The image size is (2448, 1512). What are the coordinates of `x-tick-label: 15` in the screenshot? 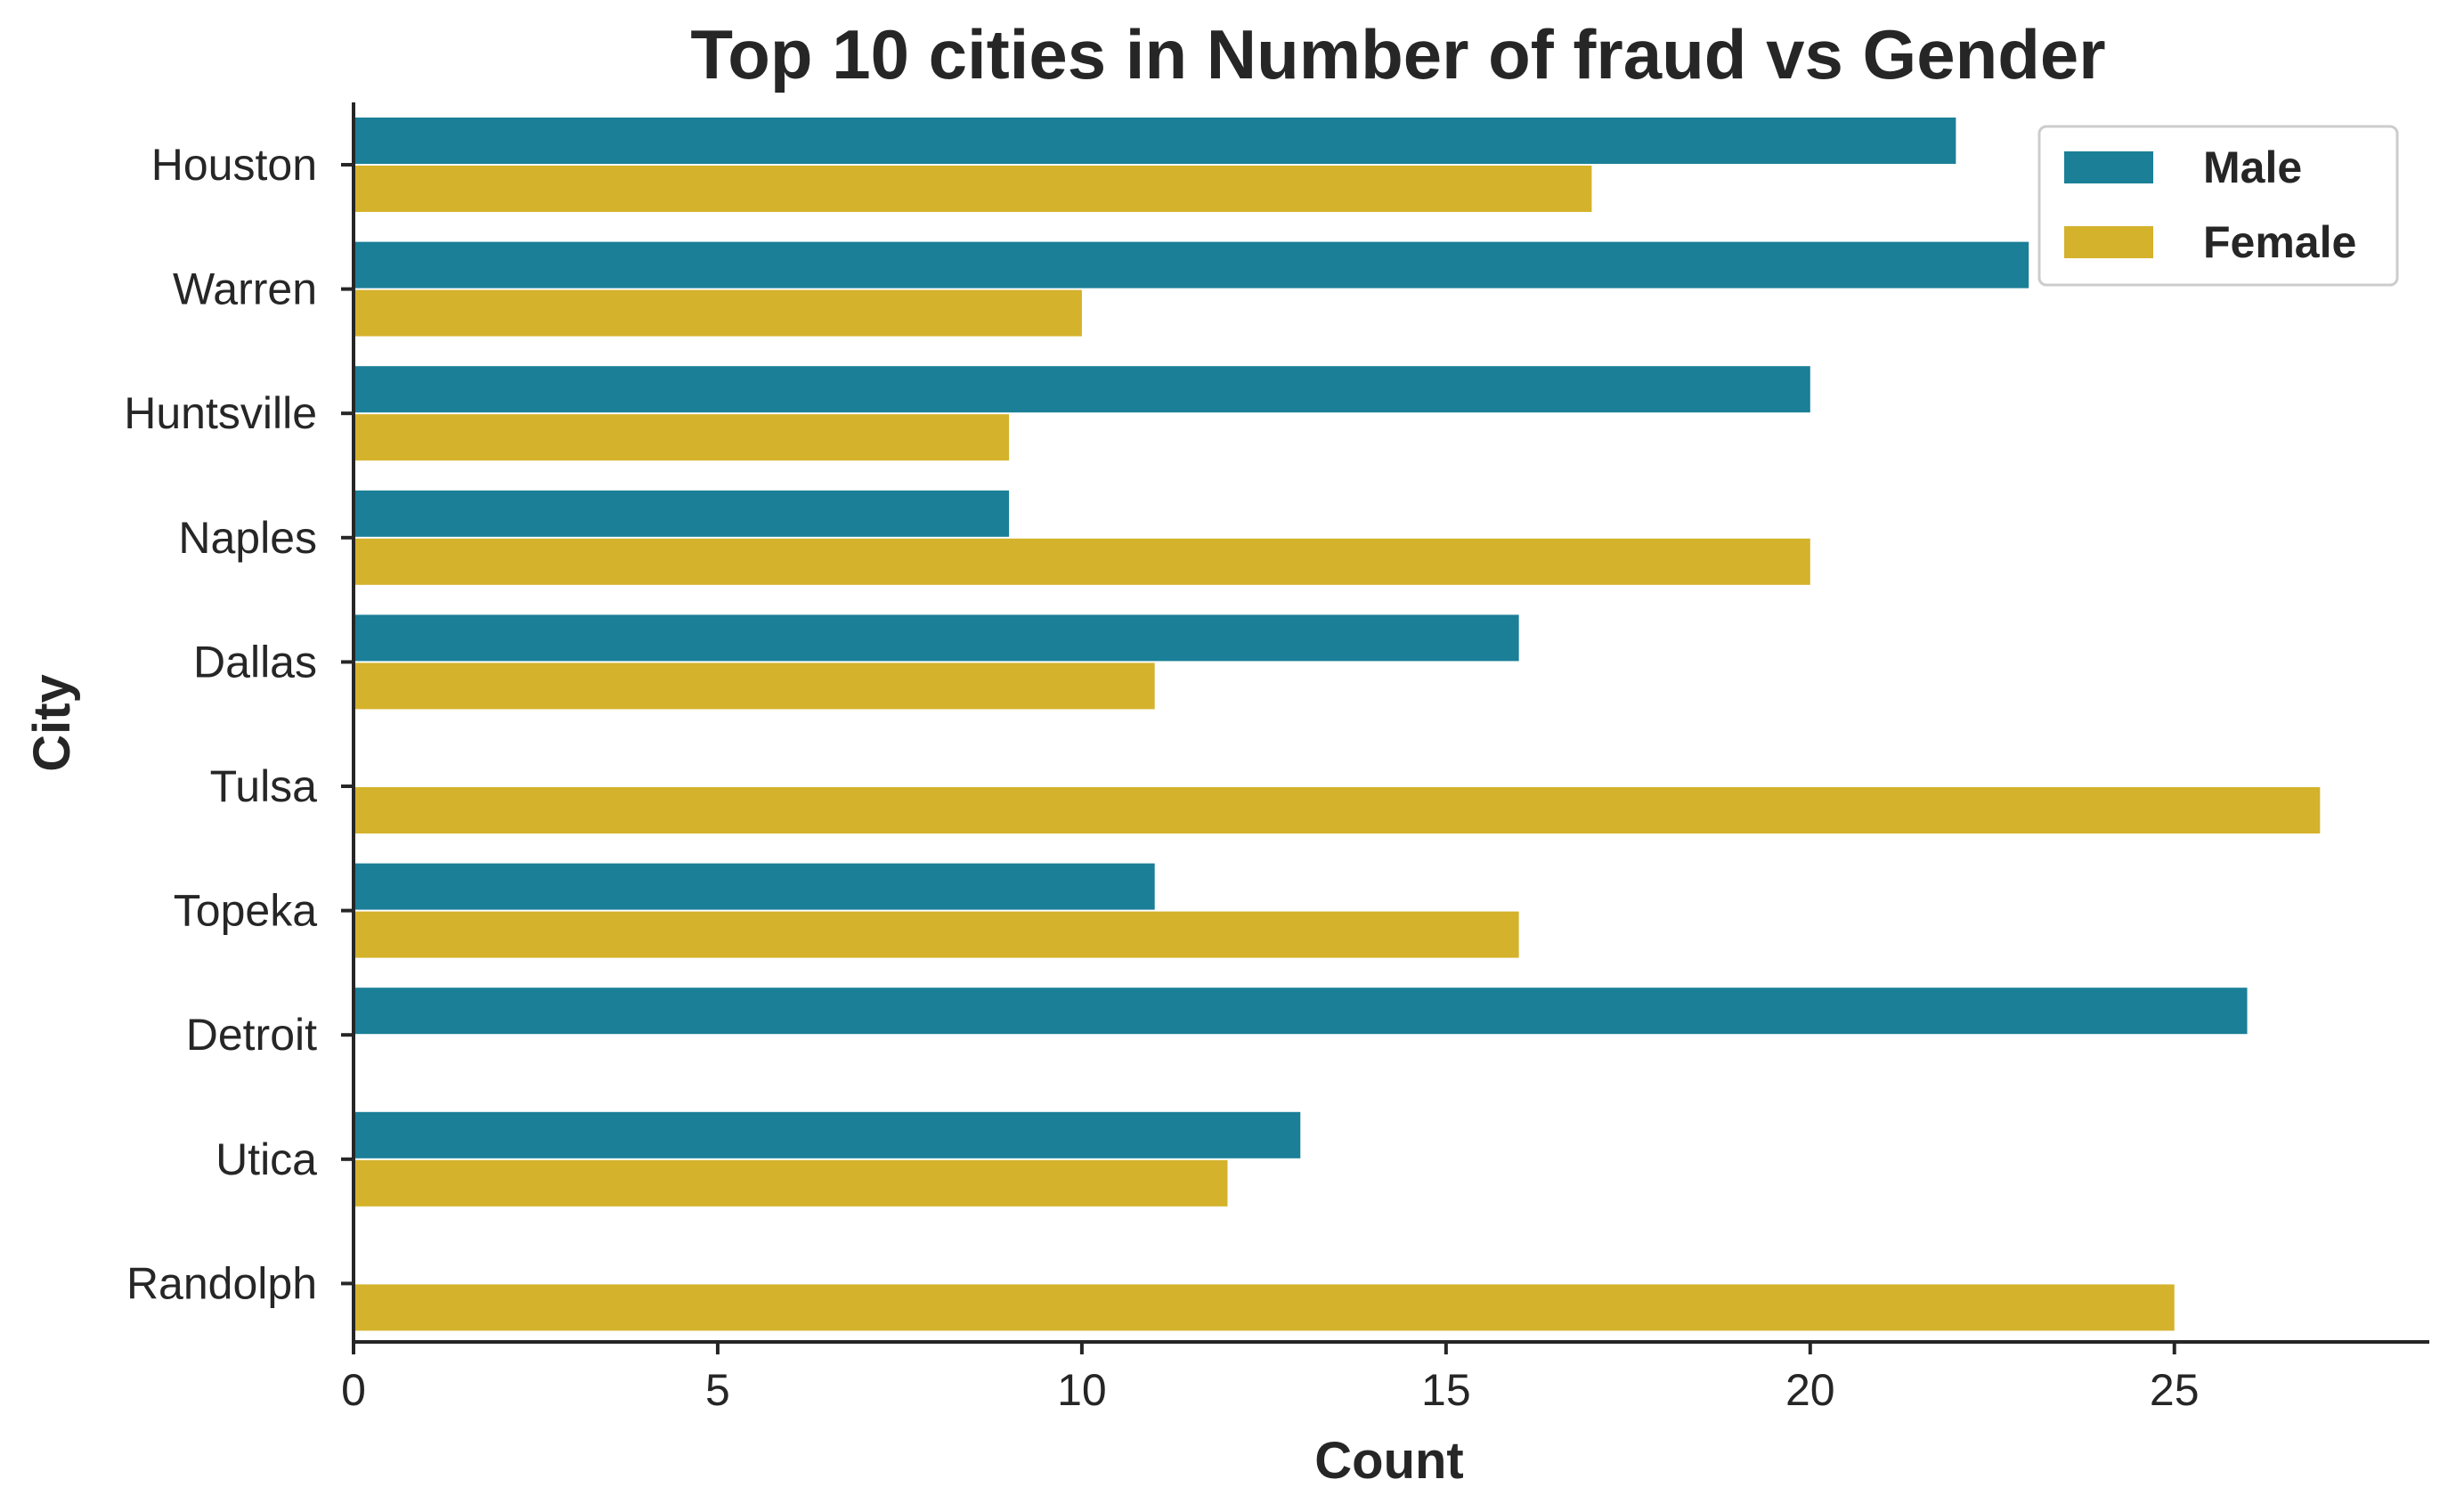 It's located at (1446, 1390).